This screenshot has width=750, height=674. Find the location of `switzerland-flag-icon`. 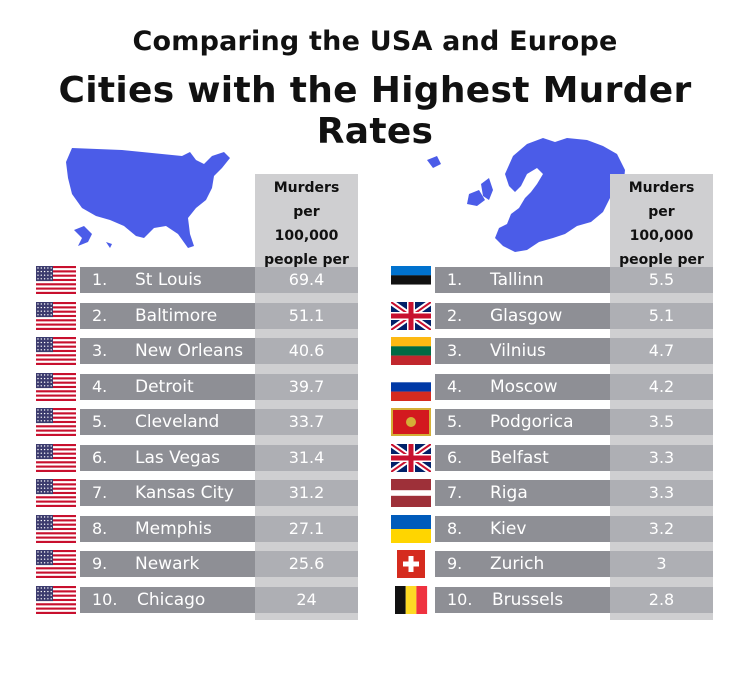

switzerland-flag-icon is located at coordinates (411, 564).